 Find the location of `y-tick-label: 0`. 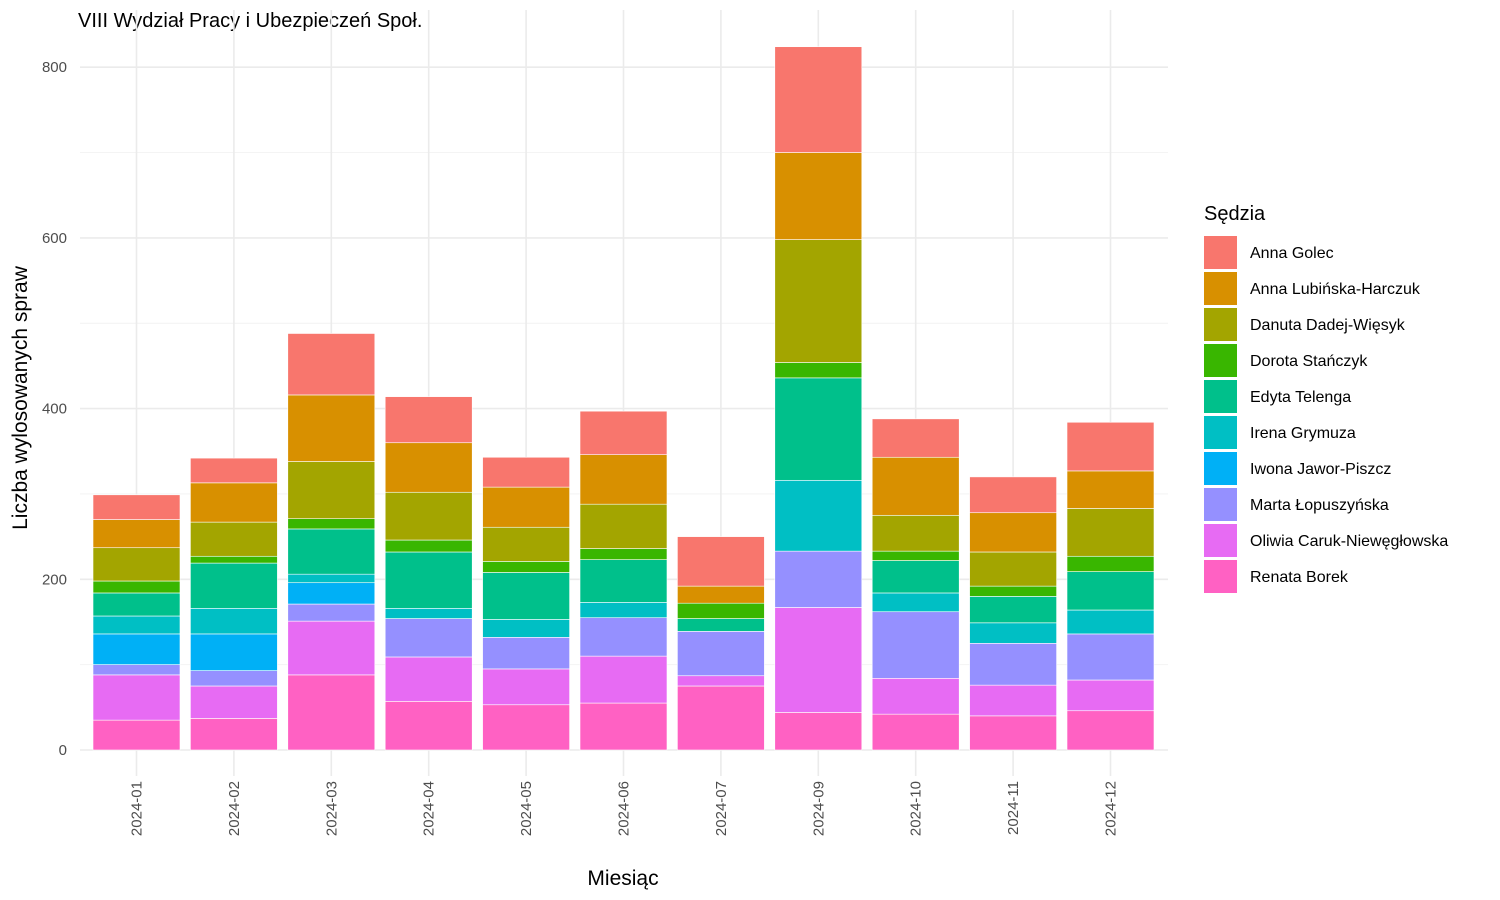

y-tick-label: 0 is located at coordinates (63, 750).